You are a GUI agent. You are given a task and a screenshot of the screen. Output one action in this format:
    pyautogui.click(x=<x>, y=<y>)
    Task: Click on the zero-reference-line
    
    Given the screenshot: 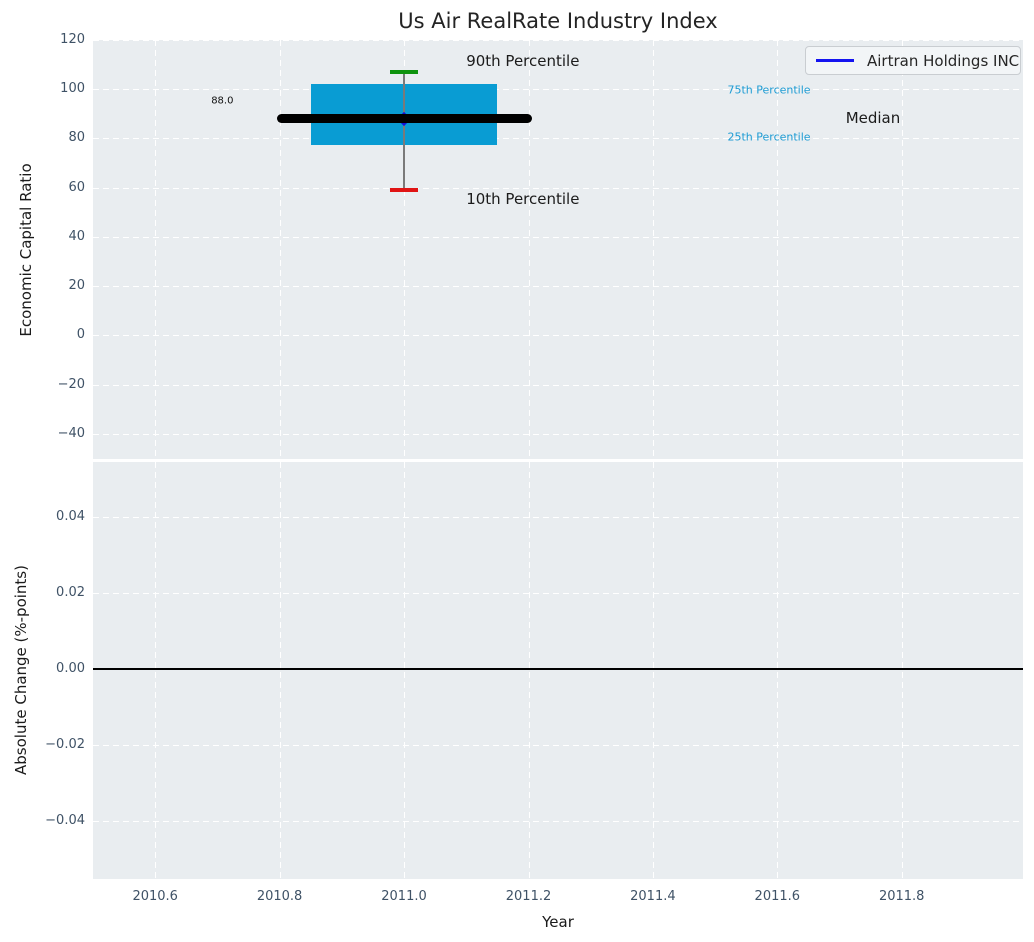 What is the action you would take?
    pyautogui.click(x=558, y=669)
    